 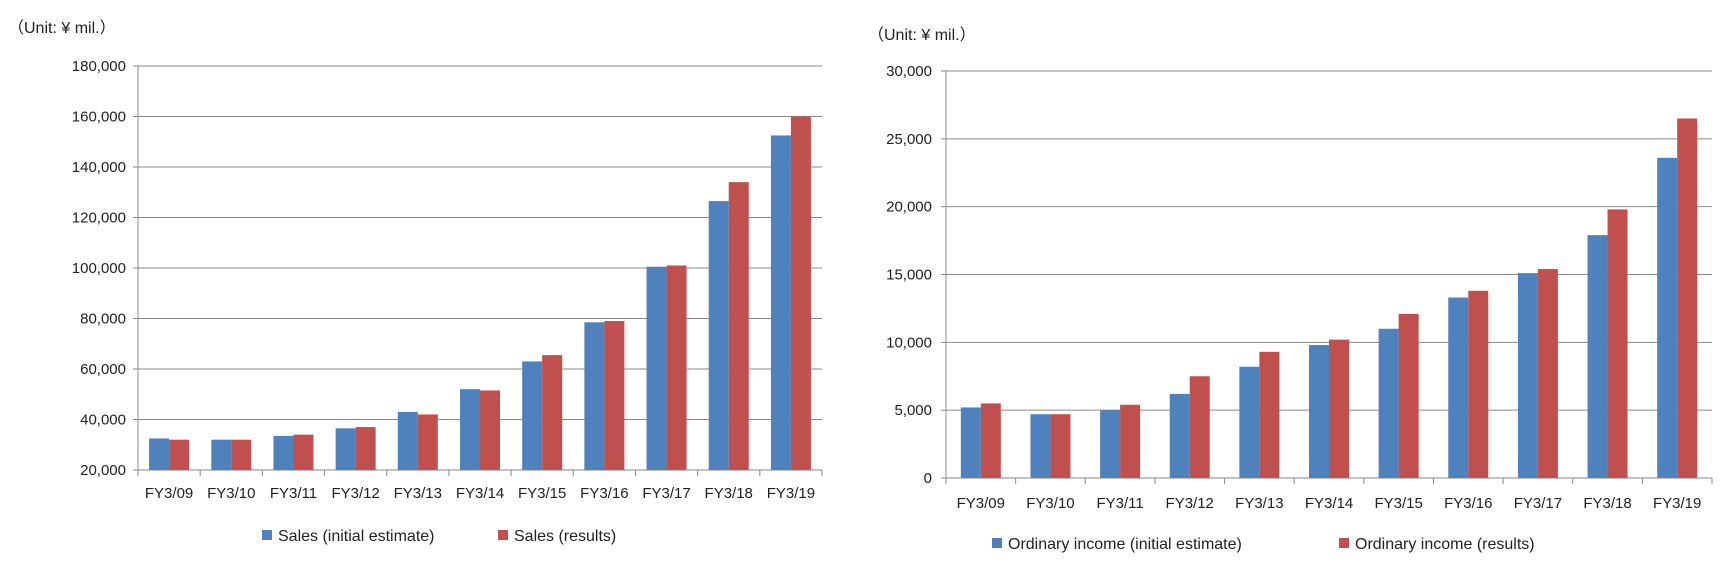 What do you see at coordinates (909, 275) in the screenshot?
I see `y-tick-label: 15,000` at bounding box center [909, 275].